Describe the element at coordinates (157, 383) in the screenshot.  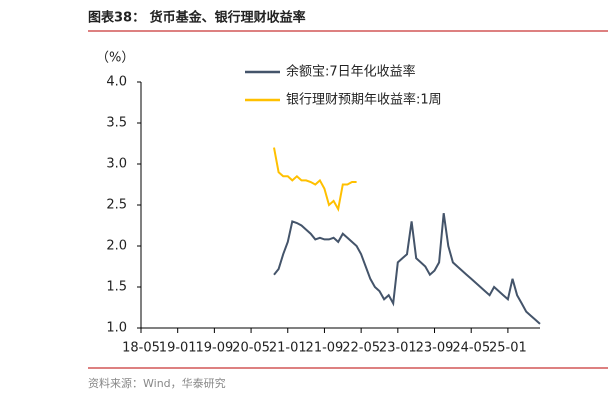
I see `source: 资料来源：Wind，华泰研究` at that location.